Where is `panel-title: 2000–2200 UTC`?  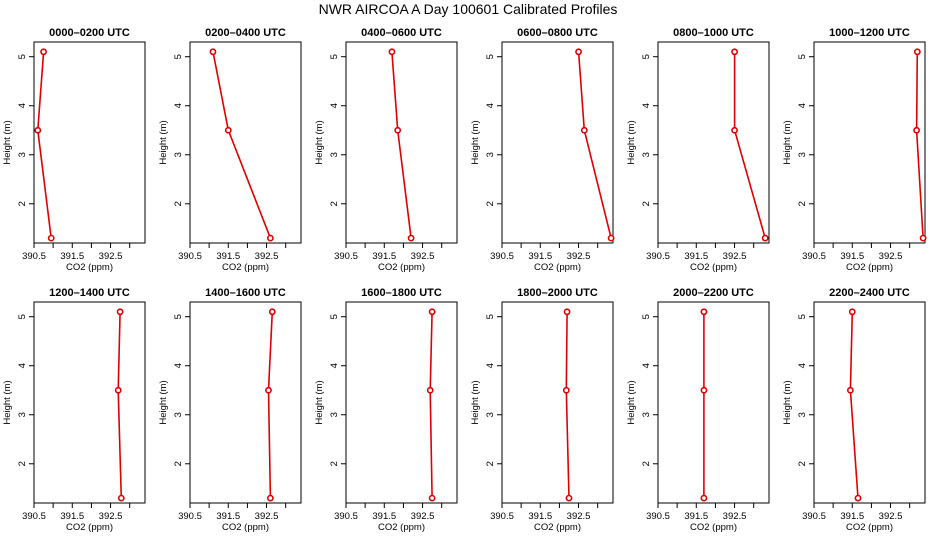
panel-title: 2000–2200 UTC is located at coordinates (713, 293).